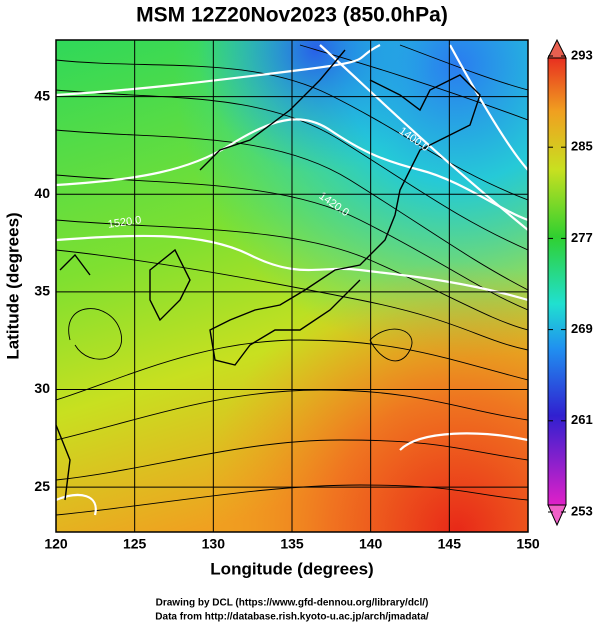 This screenshot has height=630, width=599. Describe the element at coordinates (582, 510) in the screenshot. I see `colorbar-tick-label: 253` at that location.